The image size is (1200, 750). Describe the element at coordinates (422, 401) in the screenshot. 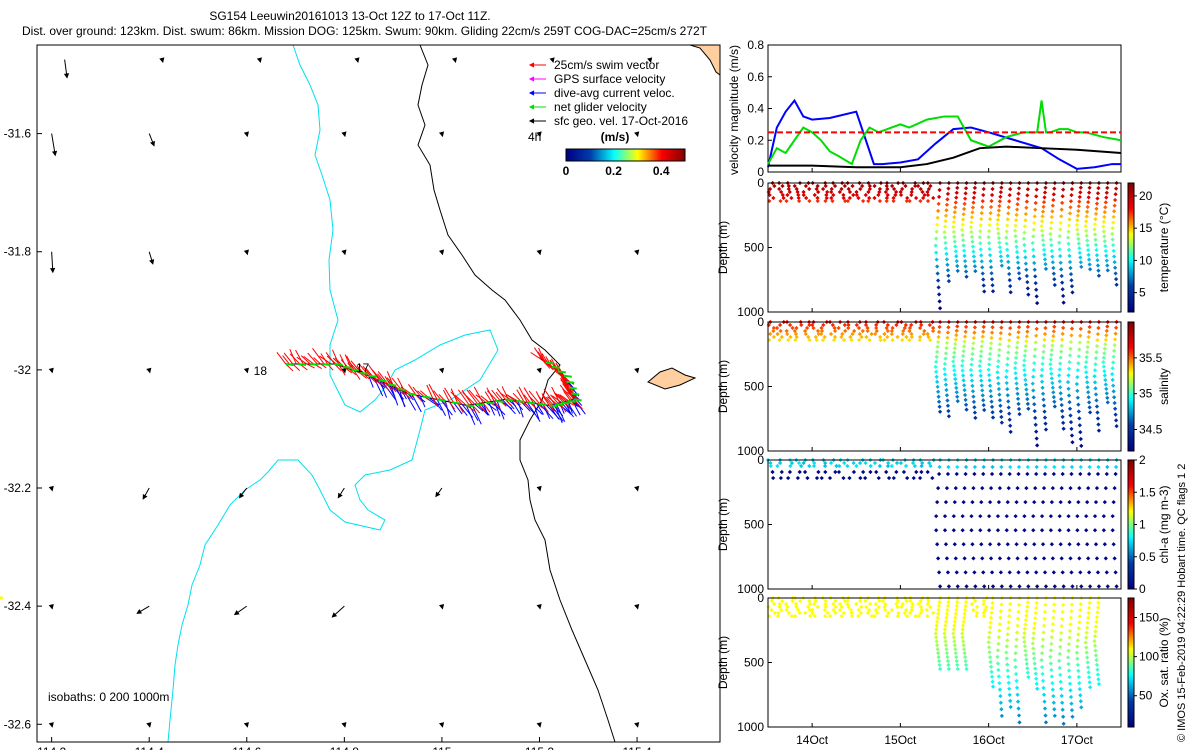

I see `current-vector` at that location.